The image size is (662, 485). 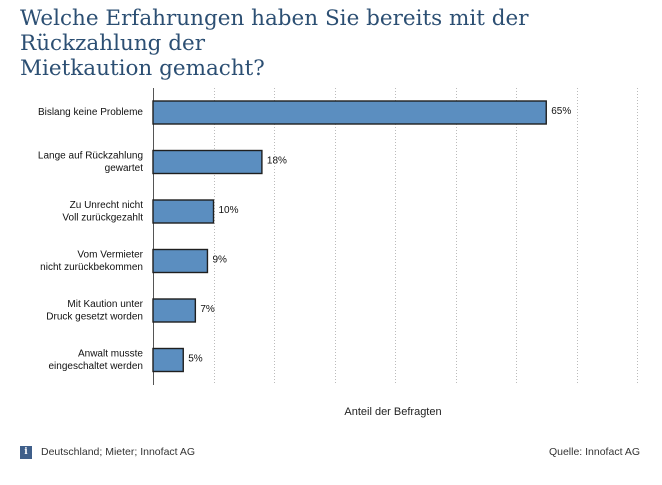 I want to click on category-label: Druck gesetzt worden, so click(x=94, y=316).